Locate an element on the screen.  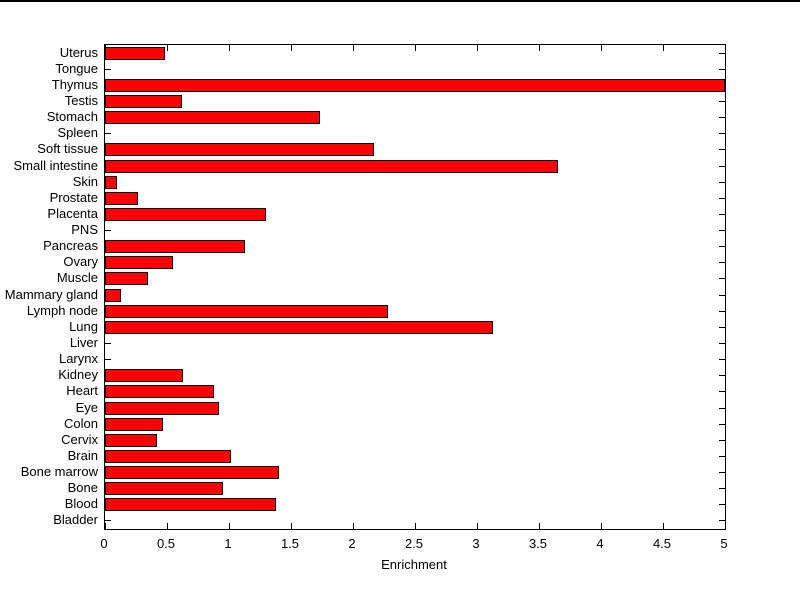
y-category-label: Bladder is located at coordinates (75, 519).